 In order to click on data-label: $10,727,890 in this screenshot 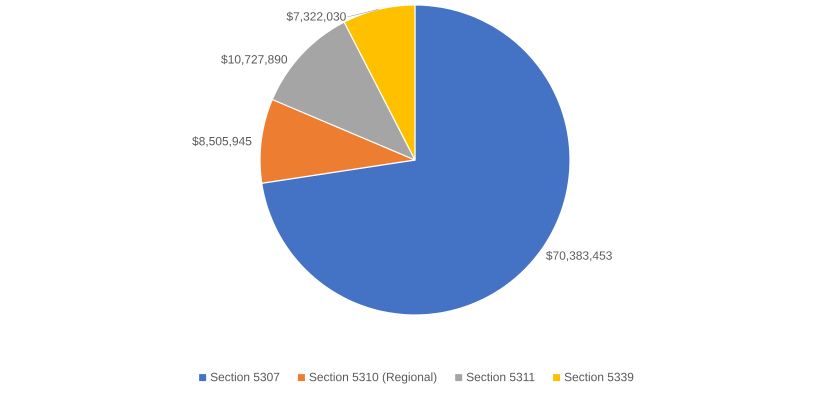, I will do `click(254, 59)`.